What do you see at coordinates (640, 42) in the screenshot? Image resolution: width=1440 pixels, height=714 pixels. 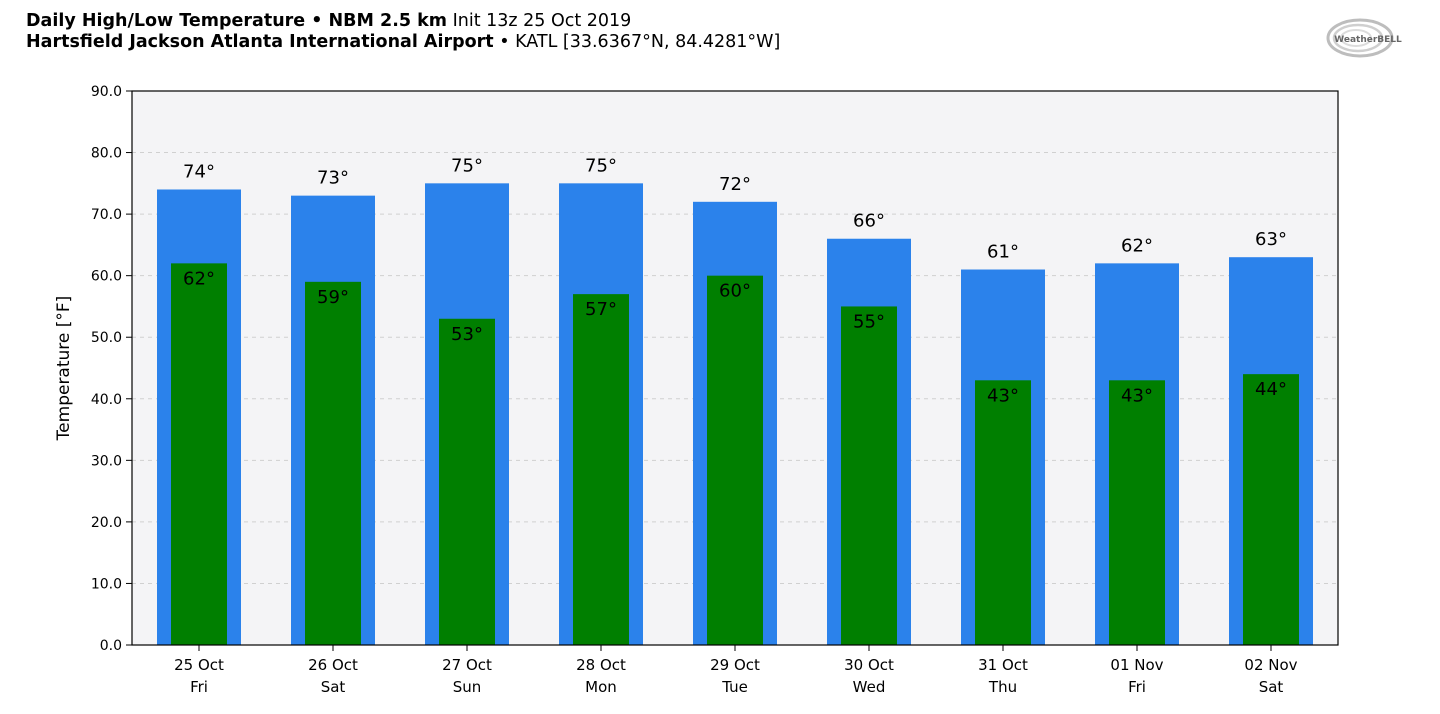 I see `station-coordinates: • KATL [33.6367°N, 84.4281°W]` at bounding box center [640, 42].